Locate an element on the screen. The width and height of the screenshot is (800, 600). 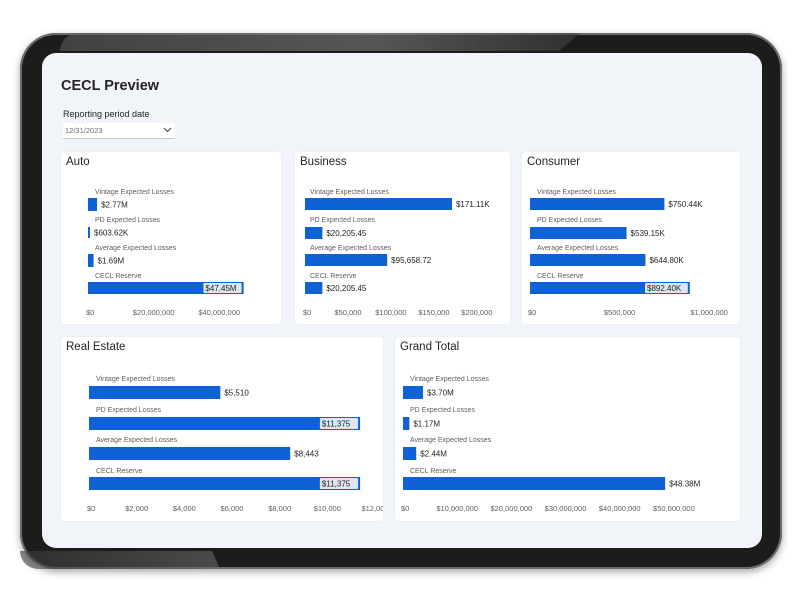
data-label: $47.45M is located at coordinates (220, 288).